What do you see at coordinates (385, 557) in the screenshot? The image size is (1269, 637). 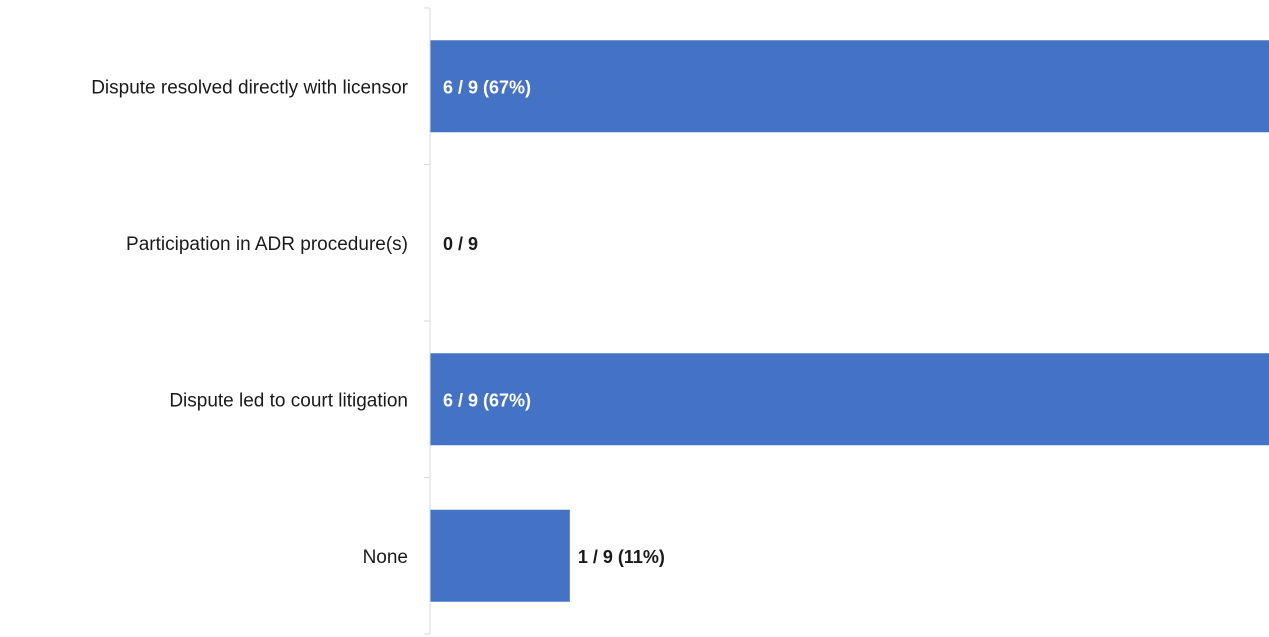 I see `category-label: None` at bounding box center [385, 557].